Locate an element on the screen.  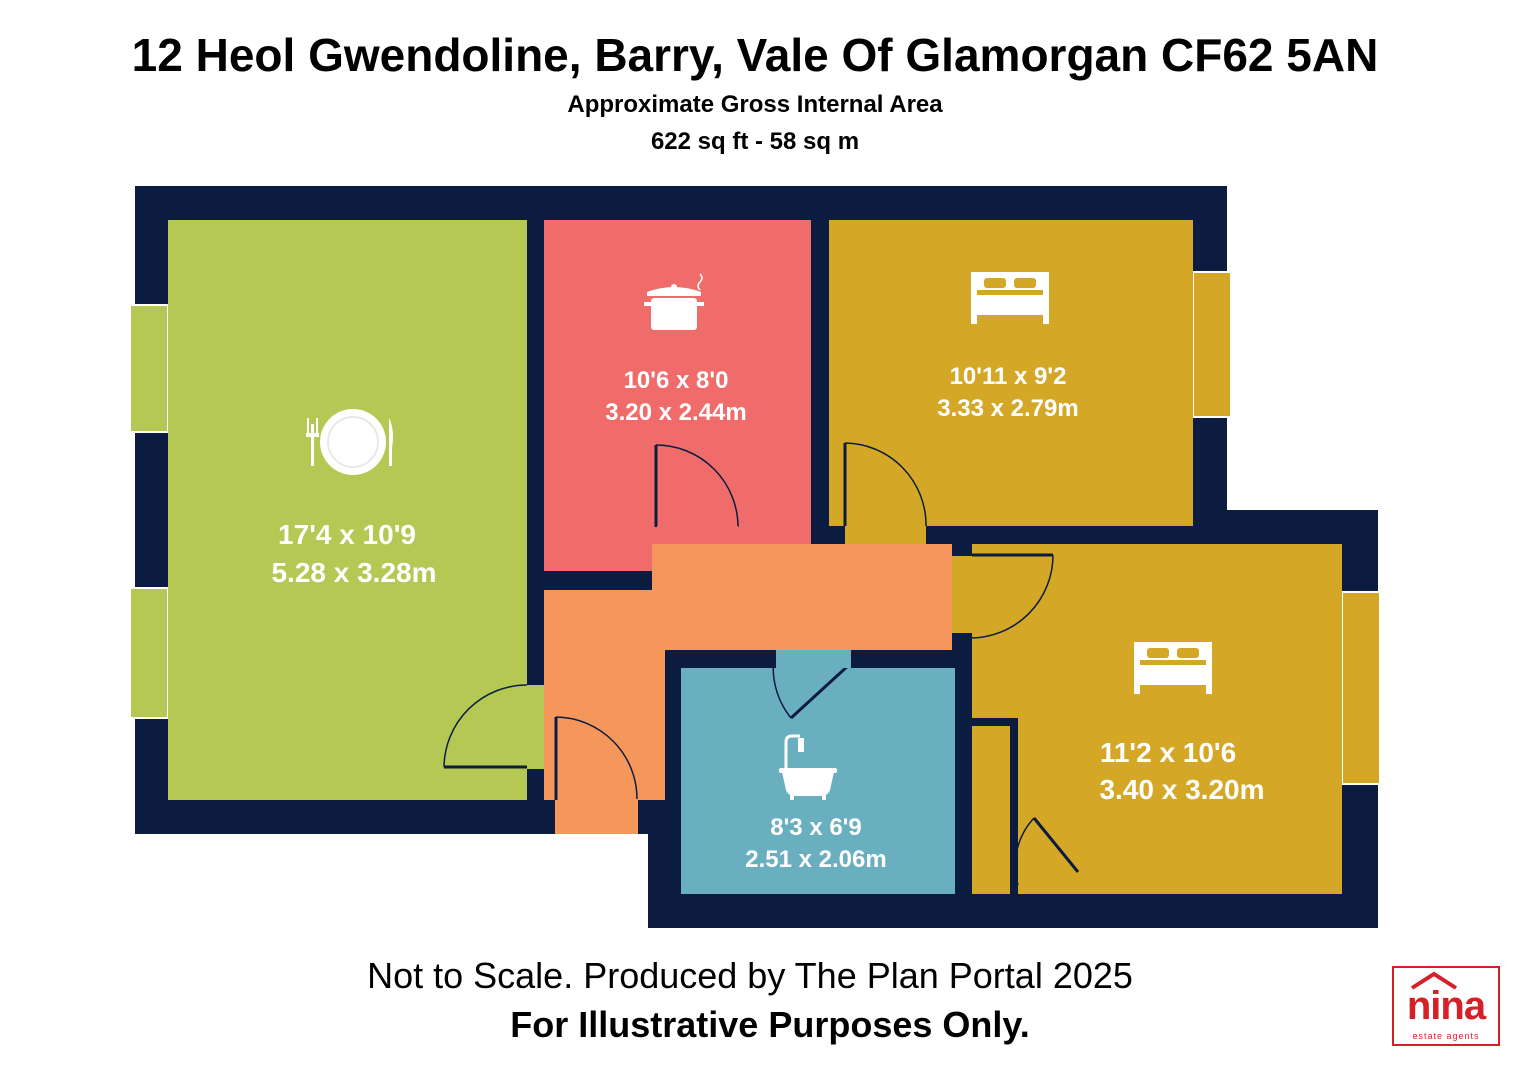
kitchen-imperial: 10'6 x 8'0 is located at coordinates (676, 380).